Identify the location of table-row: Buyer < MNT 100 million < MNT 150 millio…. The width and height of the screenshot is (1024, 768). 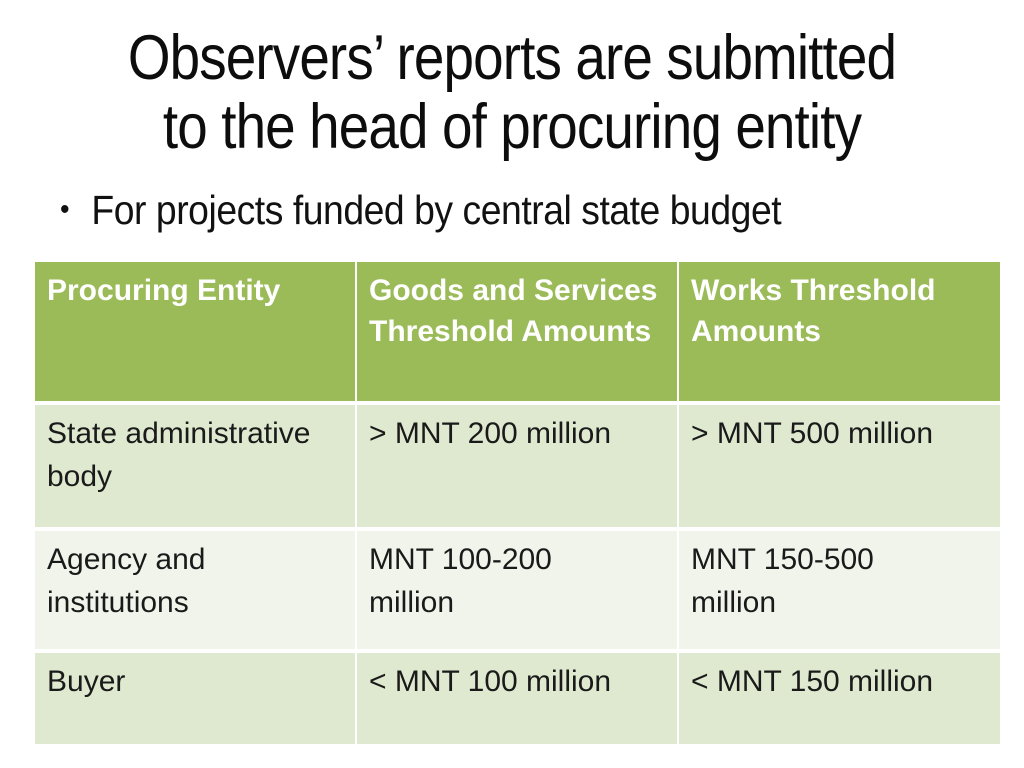
(517, 696).